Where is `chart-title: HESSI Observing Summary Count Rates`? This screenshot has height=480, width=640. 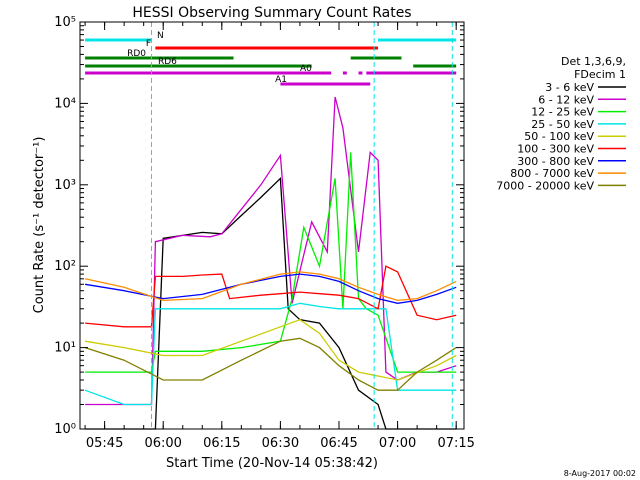
chart-title: HESSI Observing Summary Count Rates is located at coordinates (271, 13).